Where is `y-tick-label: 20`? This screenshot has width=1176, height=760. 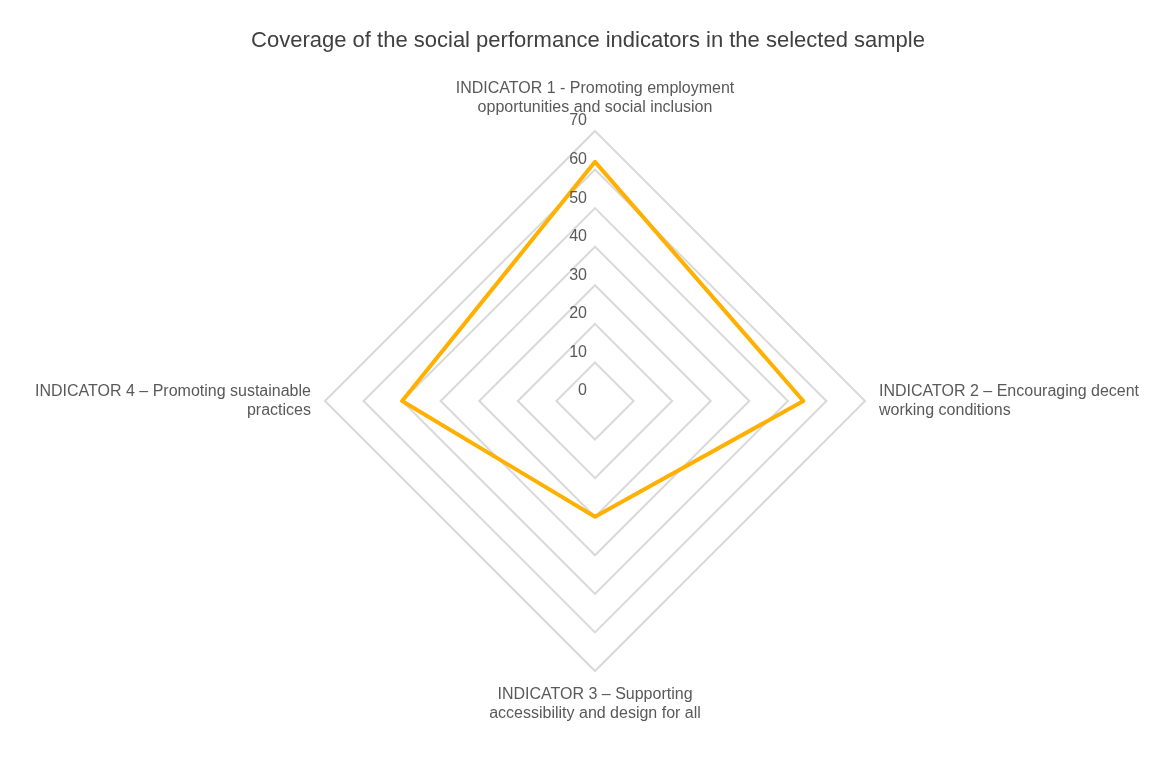
y-tick-label: 20 is located at coordinates (578, 313).